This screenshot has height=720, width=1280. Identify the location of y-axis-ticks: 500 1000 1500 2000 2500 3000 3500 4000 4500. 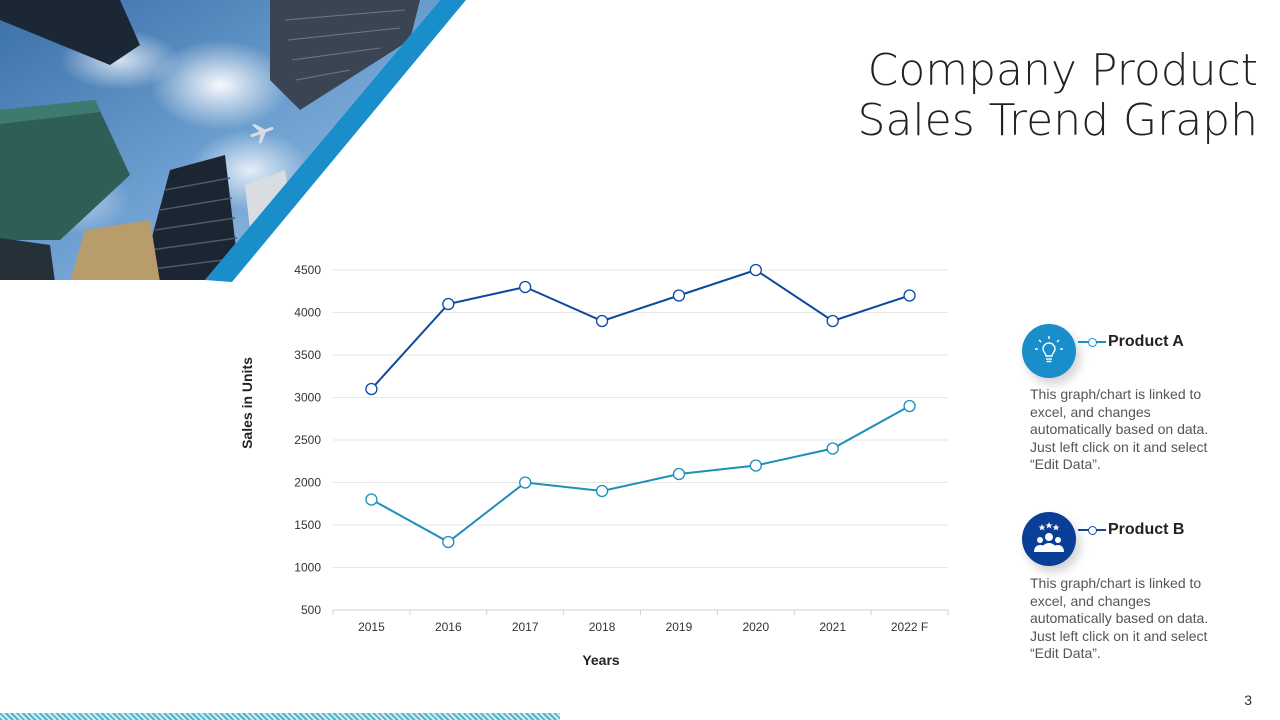
(307, 440).